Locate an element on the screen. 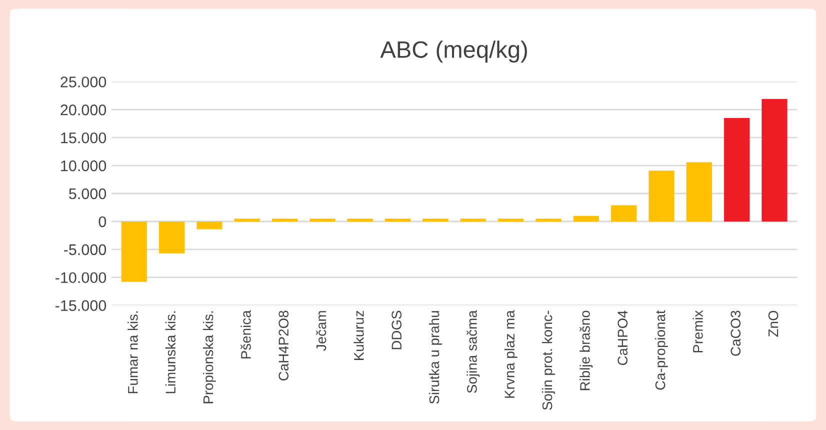 Image resolution: width=826 pixels, height=430 pixels. x-tick-label: Sojina sačma is located at coordinates (473, 351).